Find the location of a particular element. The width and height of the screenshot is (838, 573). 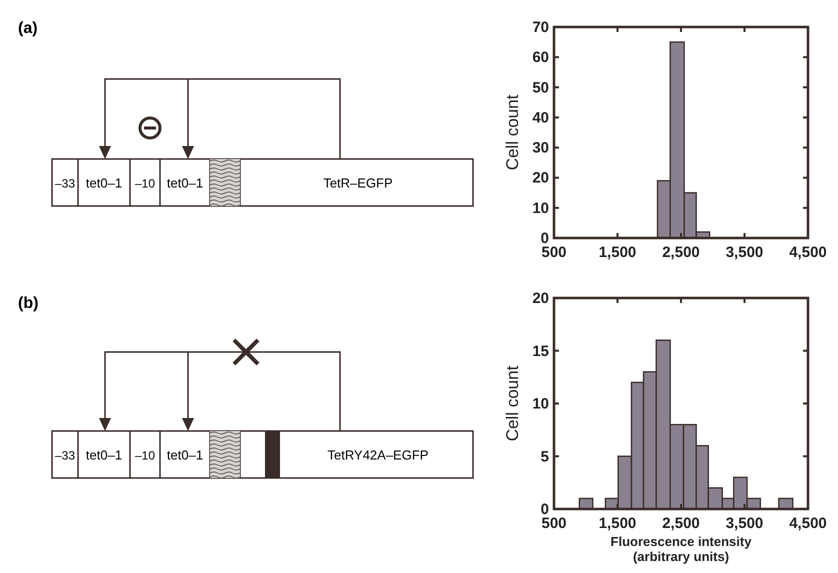

y-tick-label: 5 is located at coordinates (544, 457).